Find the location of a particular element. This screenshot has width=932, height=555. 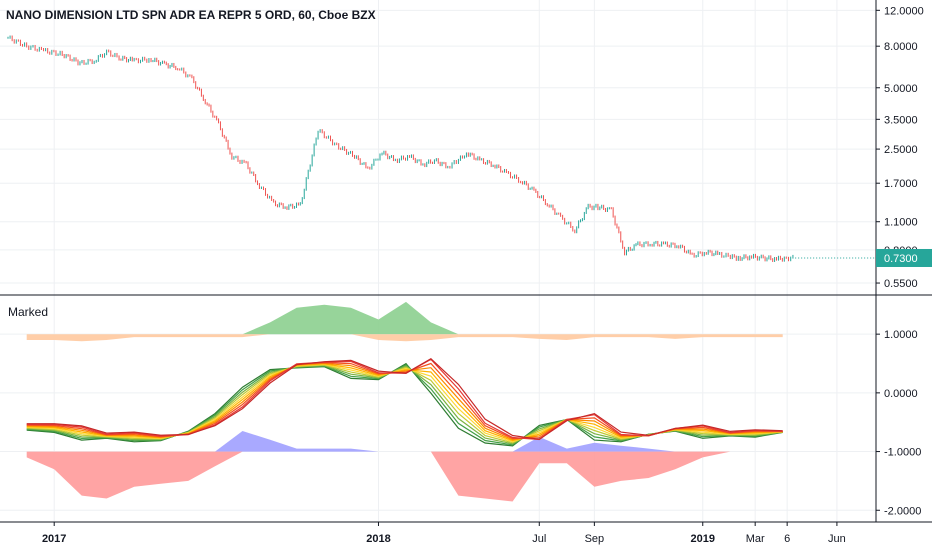

top-positive-area is located at coordinates (404, 318).